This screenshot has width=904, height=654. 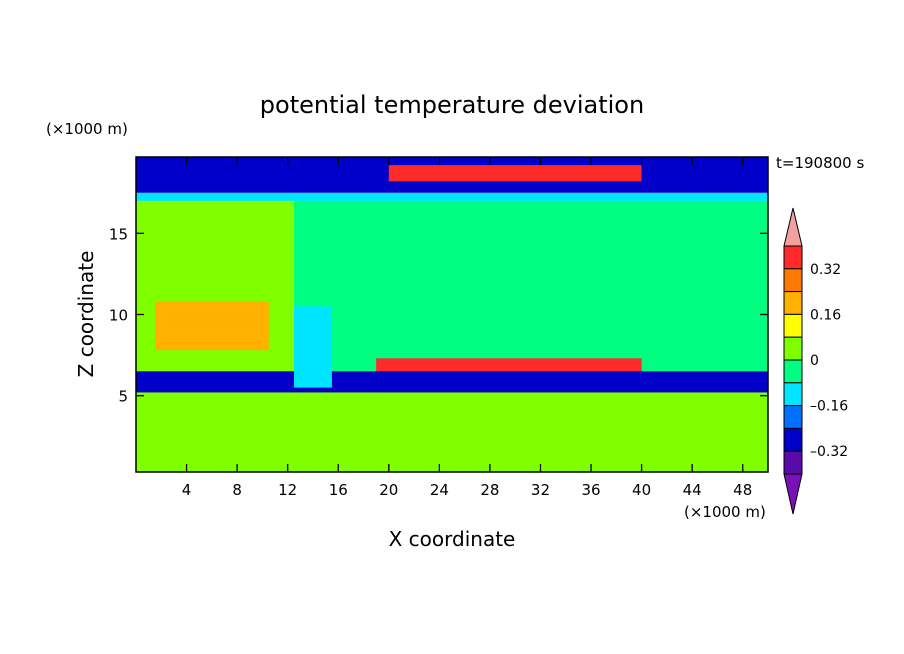 I want to click on x-tick-label: 4, so click(x=187, y=490).